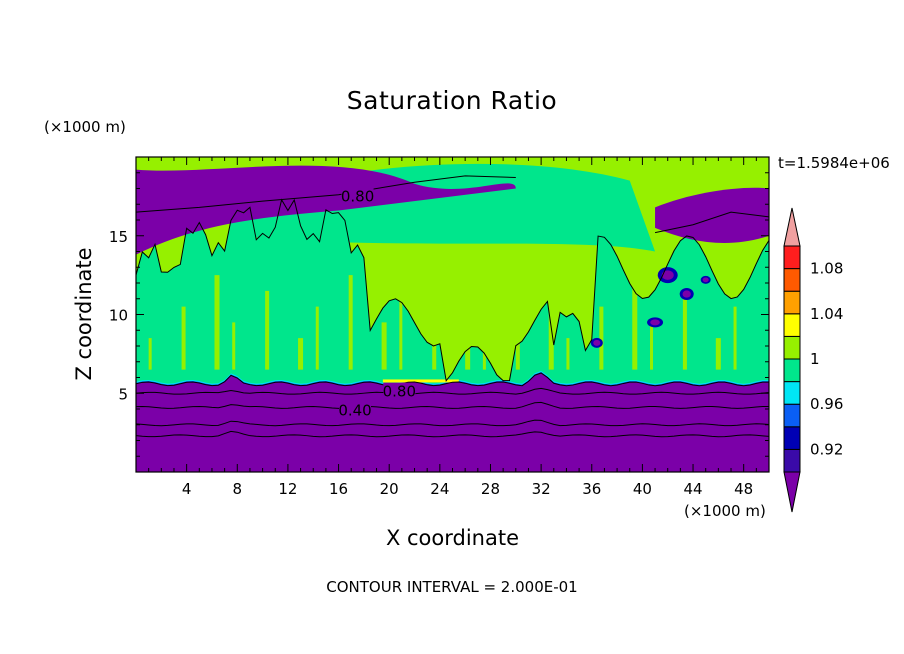 This screenshot has height=654, width=904. Describe the element at coordinates (420, 381) in the screenshot. I see `field-yellow-patch` at that location.